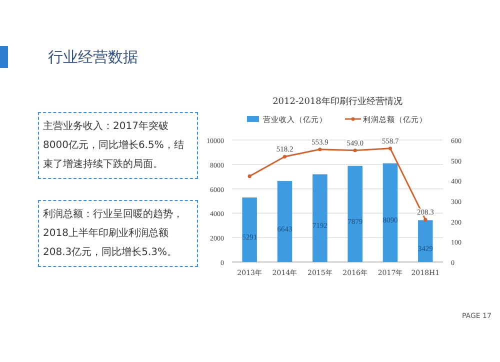 The image size is (500, 362). I want to click on text: 主营业务收入：2017年突破8000亿元，同比增长6.5%，结束了增速持续下跌的局面。, so click(118, 145).